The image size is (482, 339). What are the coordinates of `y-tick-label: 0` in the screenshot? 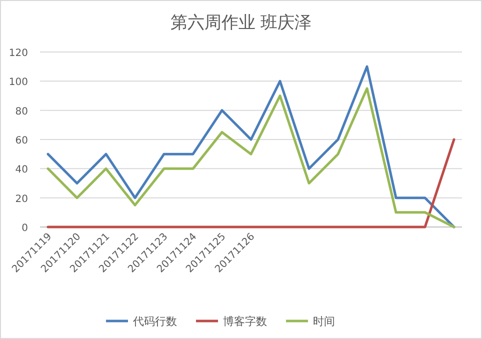 It's located at (25, 228).